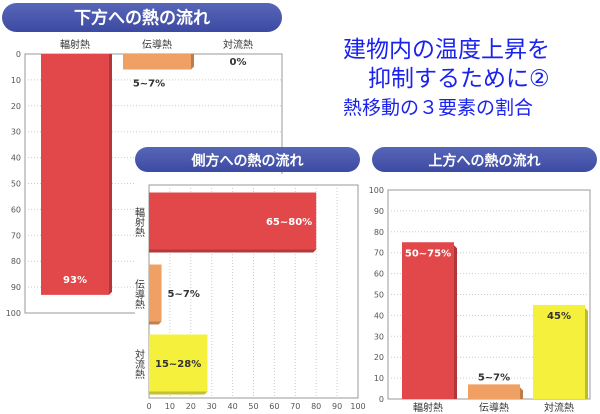 This screenshot has width=600, height=414. Describe the element at coordinates (446, 50) in the screenshot. I see `heading-line-1: 建物内の温度上昇を` at that location.